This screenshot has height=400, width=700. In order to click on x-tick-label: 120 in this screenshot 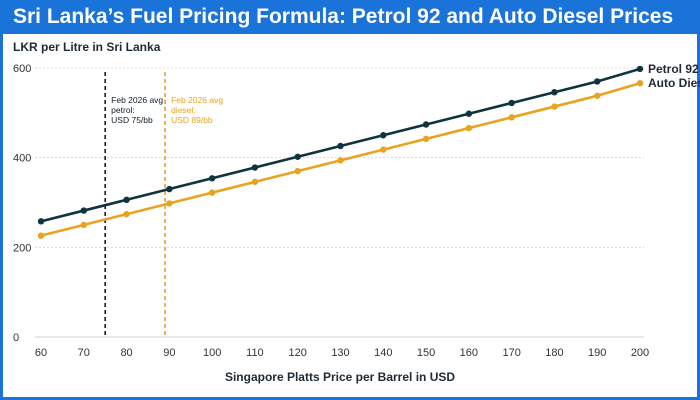, I will do `click(298, 353)`.